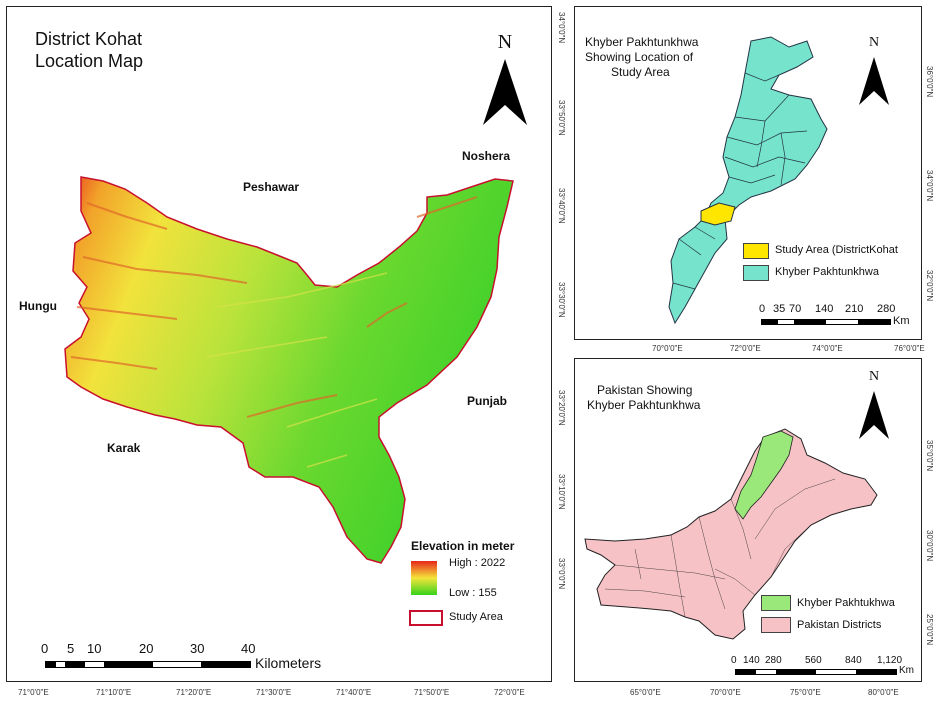 The height and width of the screenshot is (707, 941). Describe the element at coordinates (424, 578) in the screenshot. I see `elevation-color-ramp` at that location.